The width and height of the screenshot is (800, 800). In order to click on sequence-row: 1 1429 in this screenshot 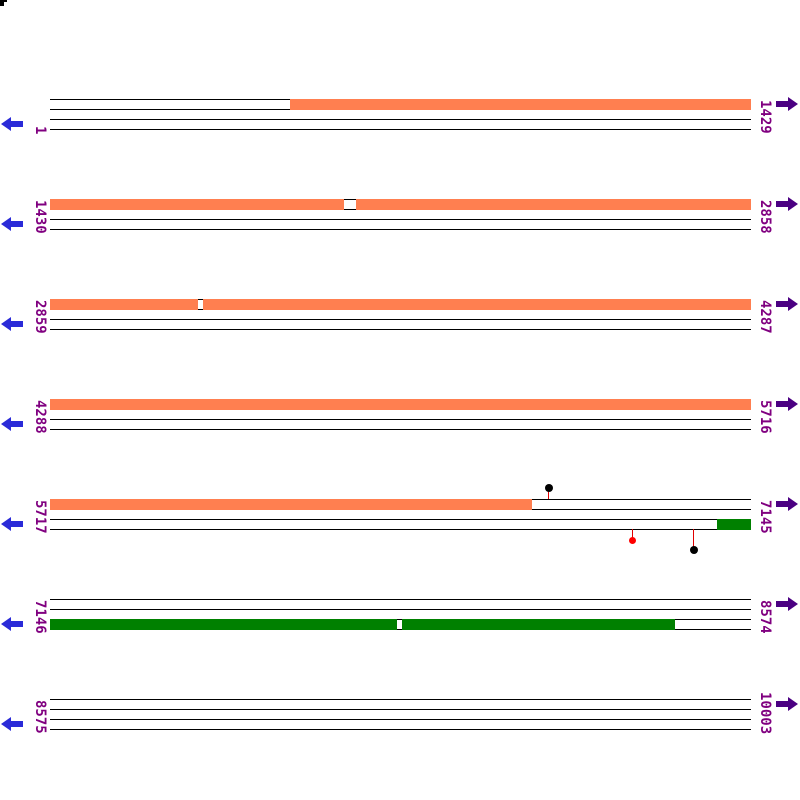, I will do `click(400, 99)`.